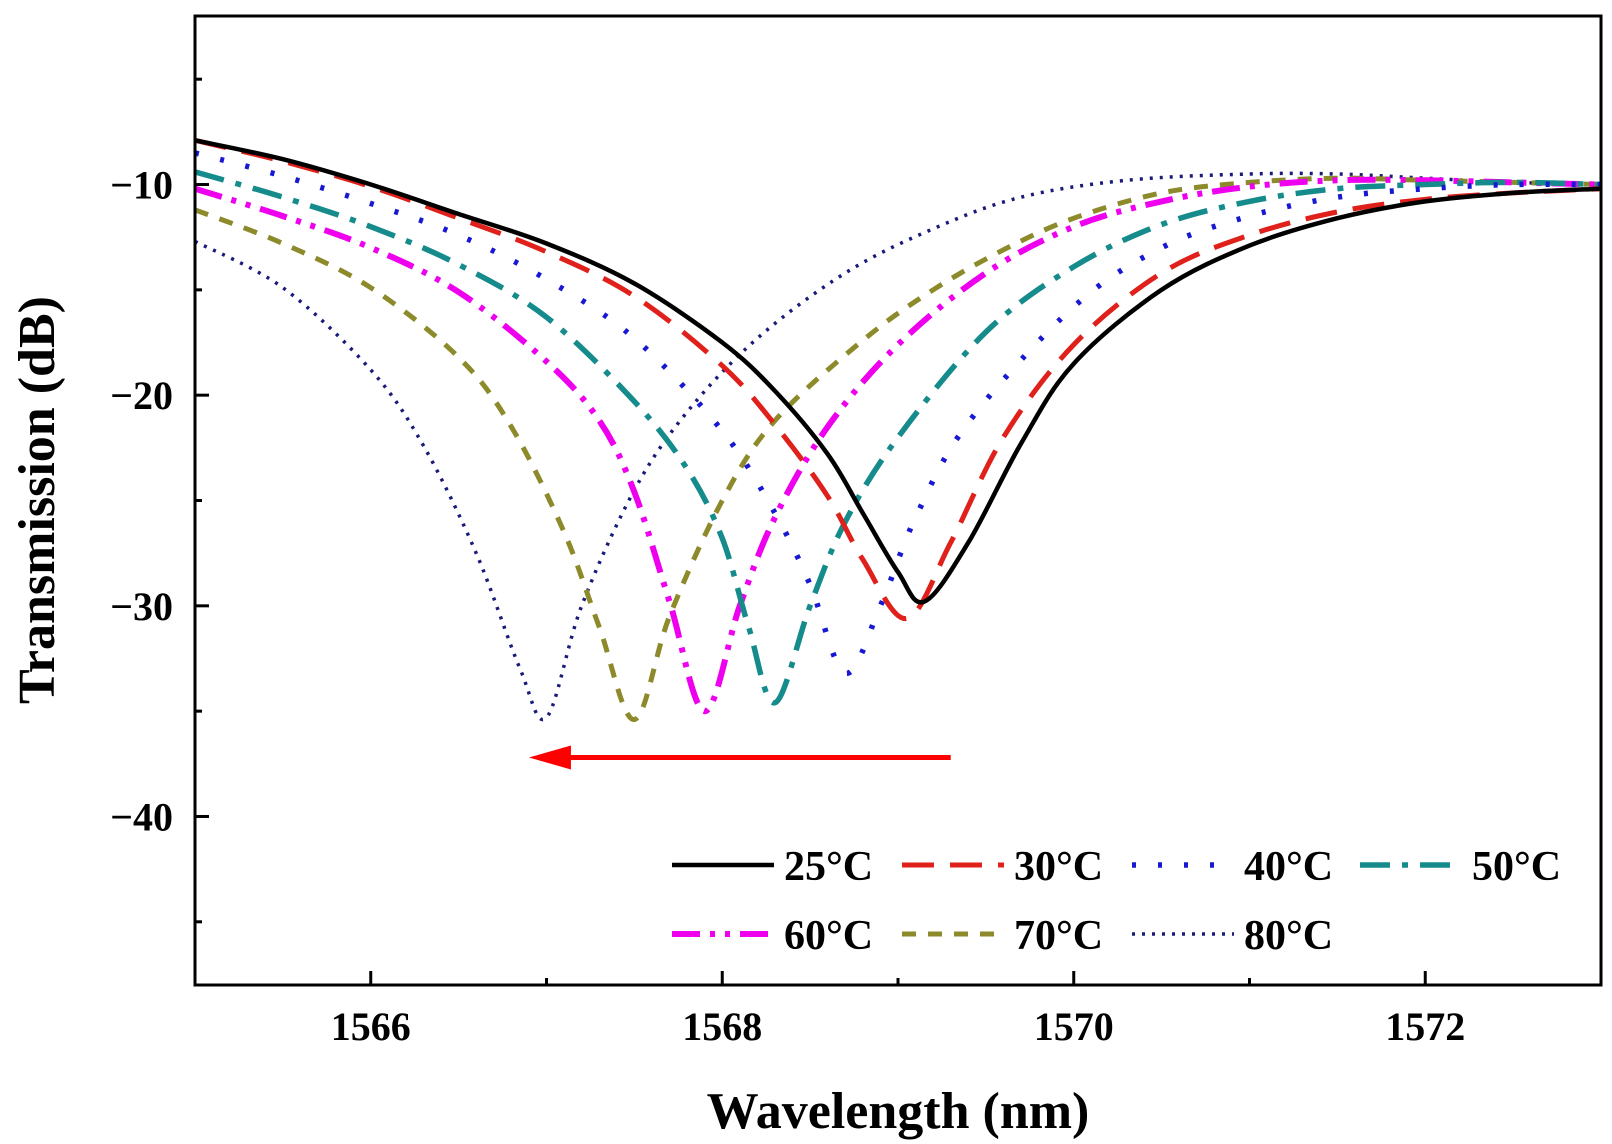  What do you see at coordinates (1116, 901) in the screenshot?
I see `legend: 25°C 30°C 40°C 50°C 60°C 70°C 80°C` at bounding box center [1116, 901].